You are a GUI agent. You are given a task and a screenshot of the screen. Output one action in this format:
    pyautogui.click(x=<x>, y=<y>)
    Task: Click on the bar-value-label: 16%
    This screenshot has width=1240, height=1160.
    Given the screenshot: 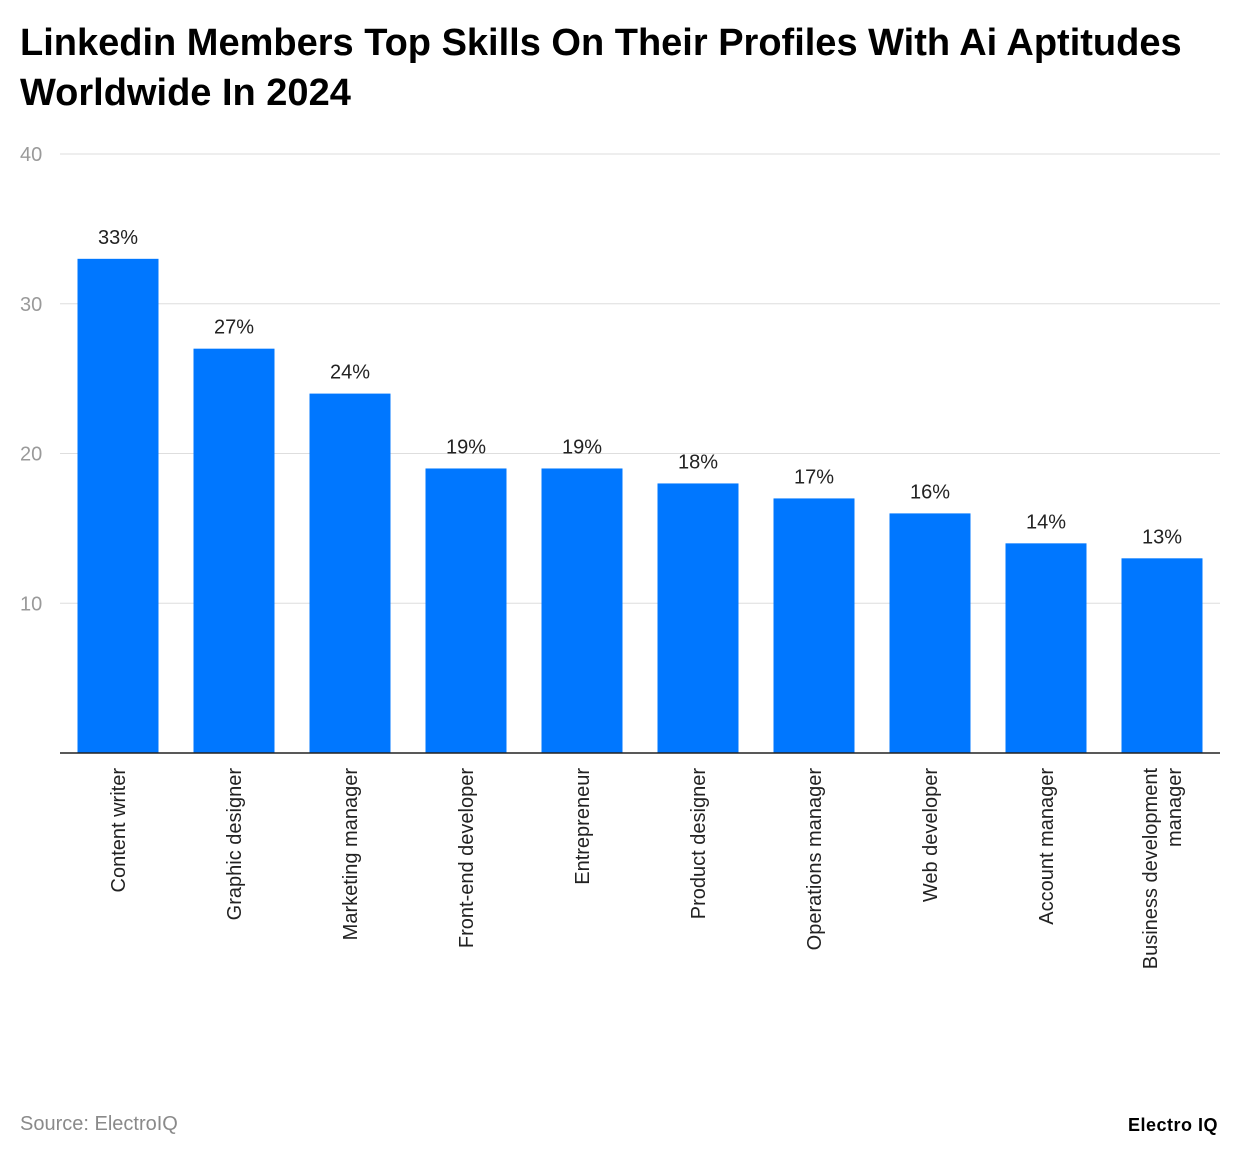 What is the action you would take?
    pyautogui.click(x=930, y=492)
    